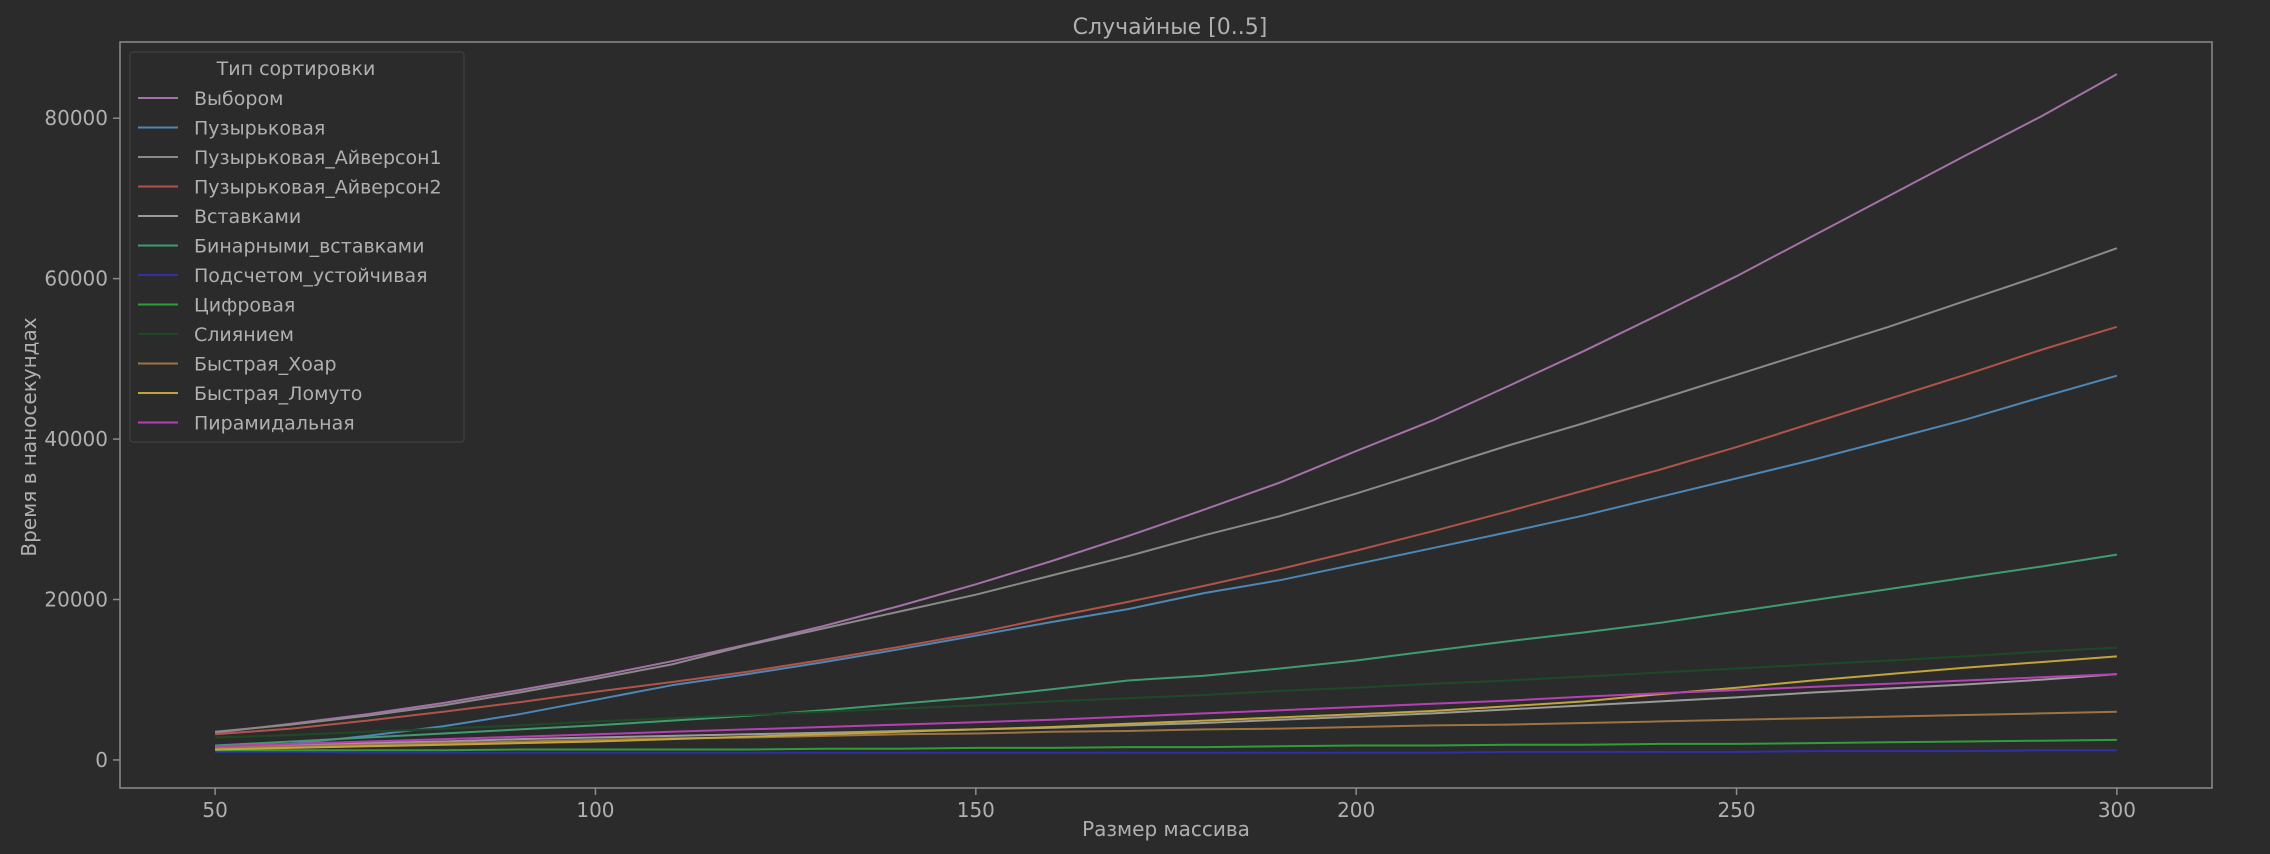  Describe the element at coordinates (265, 365) in the screenshot. I see `legend-label: Быстрая_Хоар` at that location.